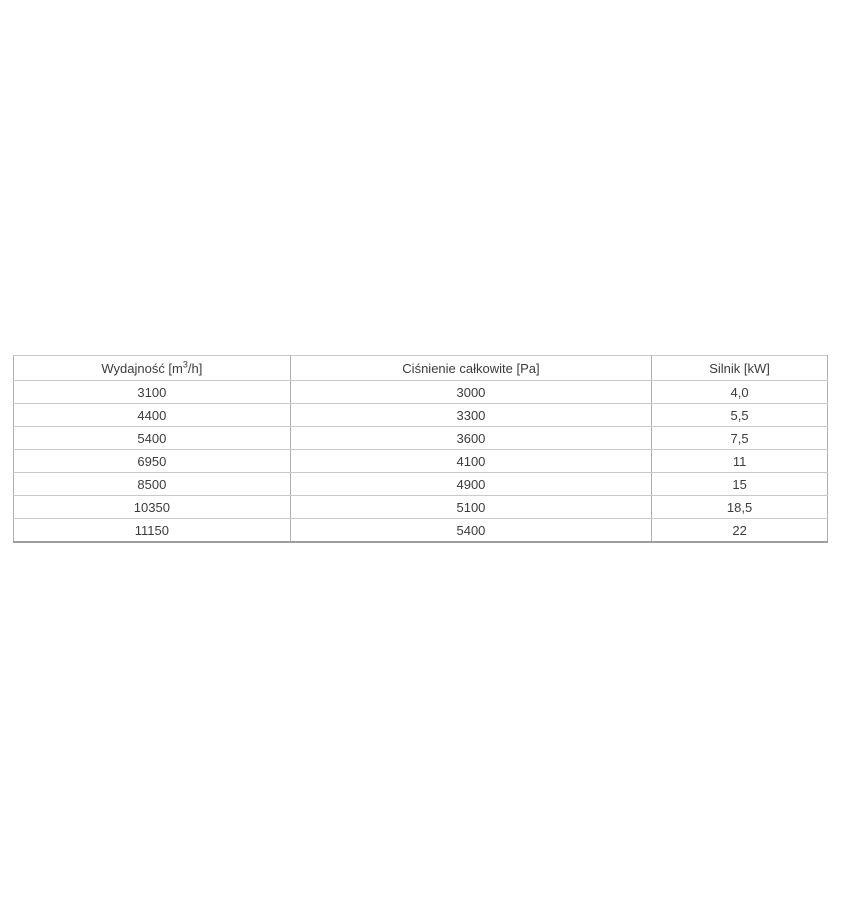  What do you see at coordinates (471, 507) in the screenshot?
I see `cell-cisnienie: 5100` at bounding box center [471, 507].